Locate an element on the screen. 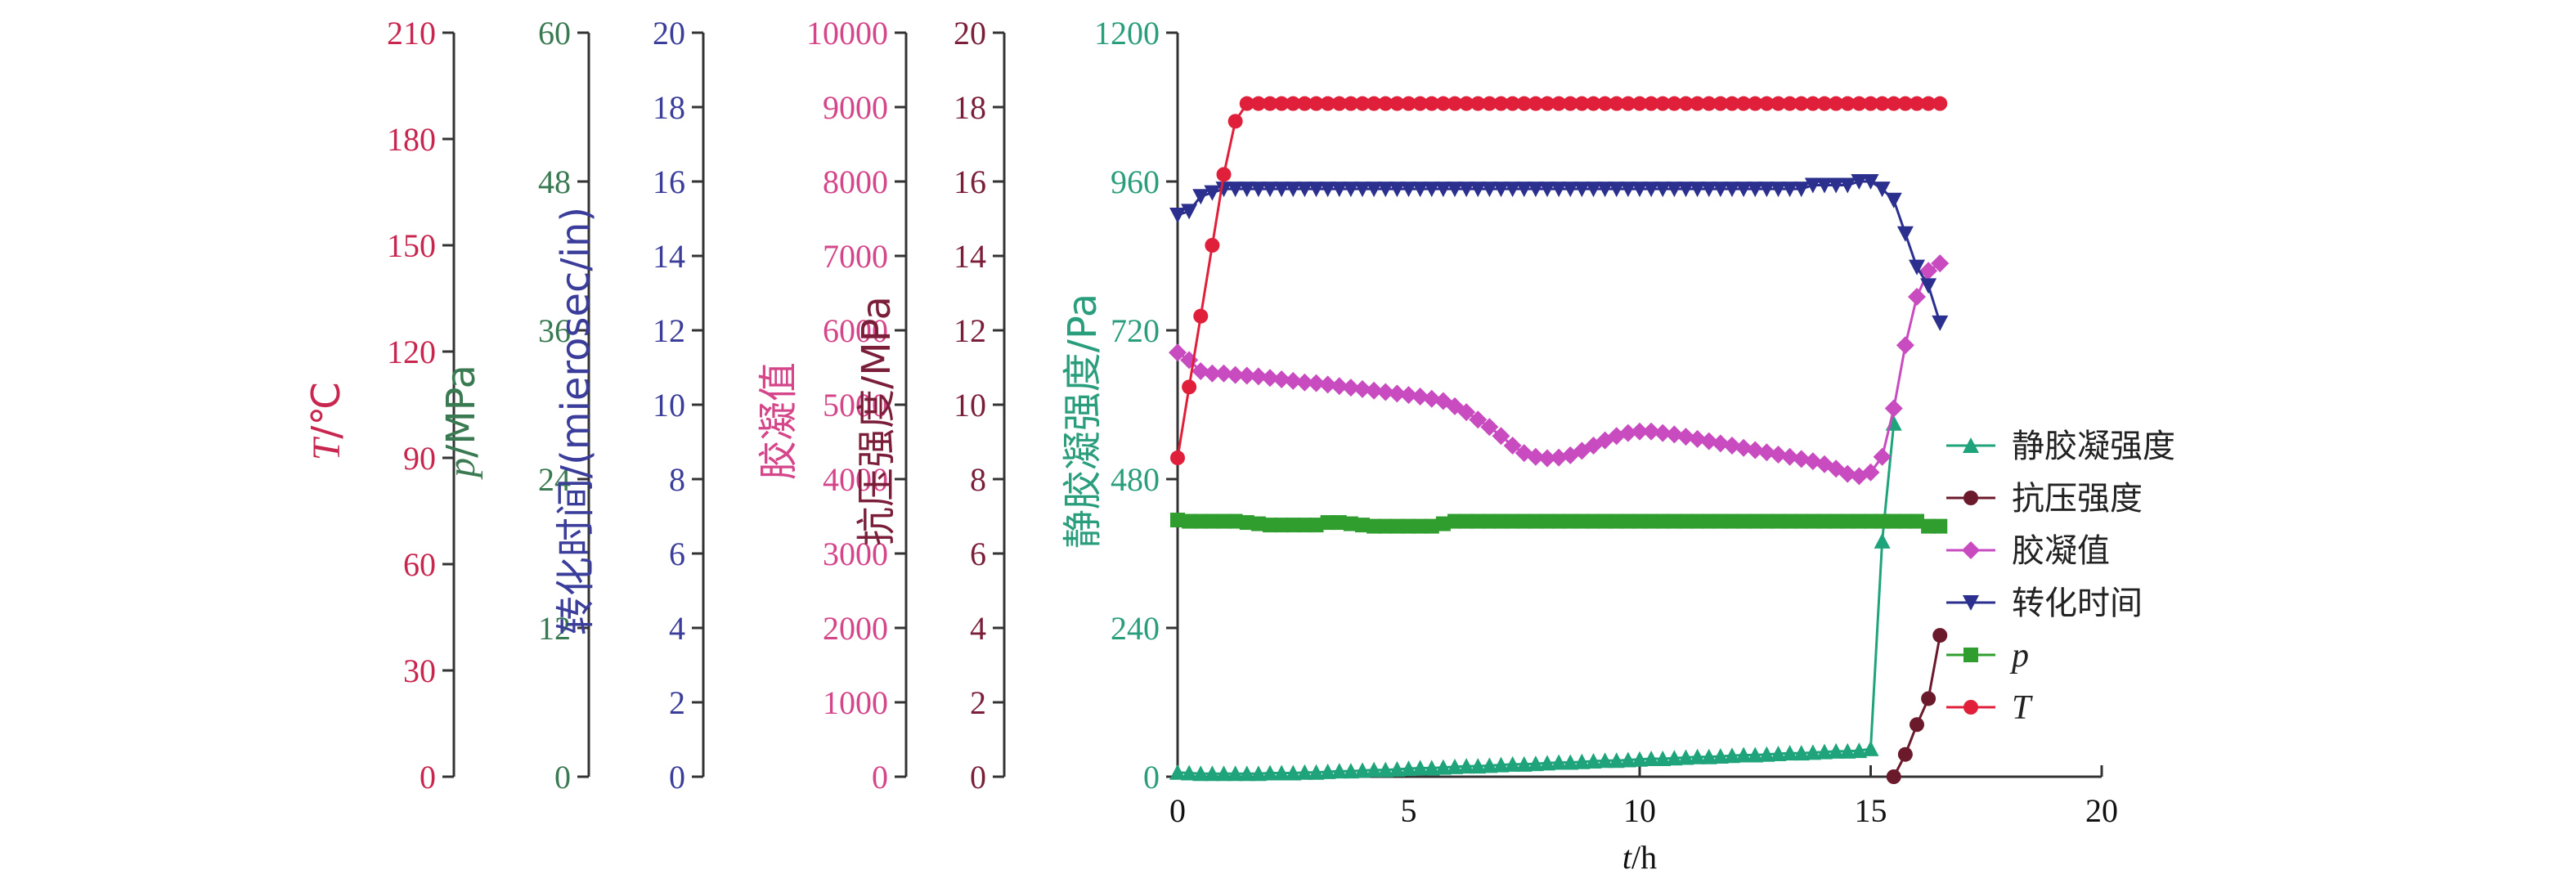 This screenshot has width=2576, height=892. y-tick-label-comp: 10 is located at coordinates (970, 405).